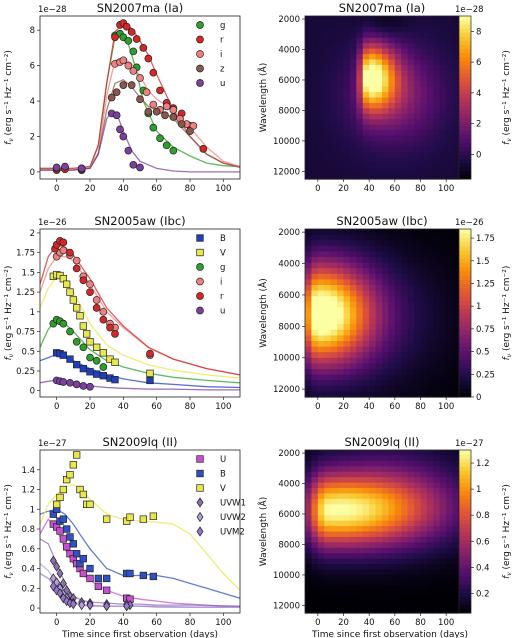  Describe the element at coordinates (420, 623) in the screenshot. I see `x-tick-label: 80` at that location.